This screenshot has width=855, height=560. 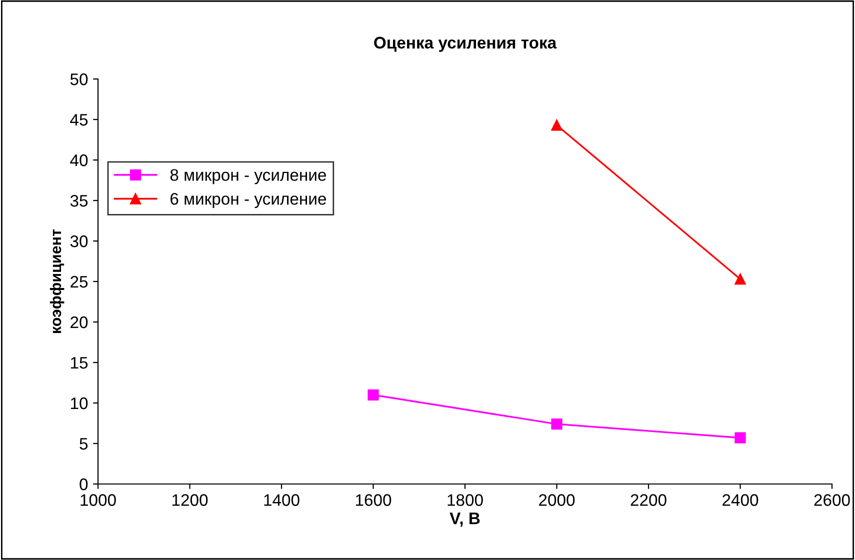 I want to click on y-tick-label: 5, so click(x=84, y=444).